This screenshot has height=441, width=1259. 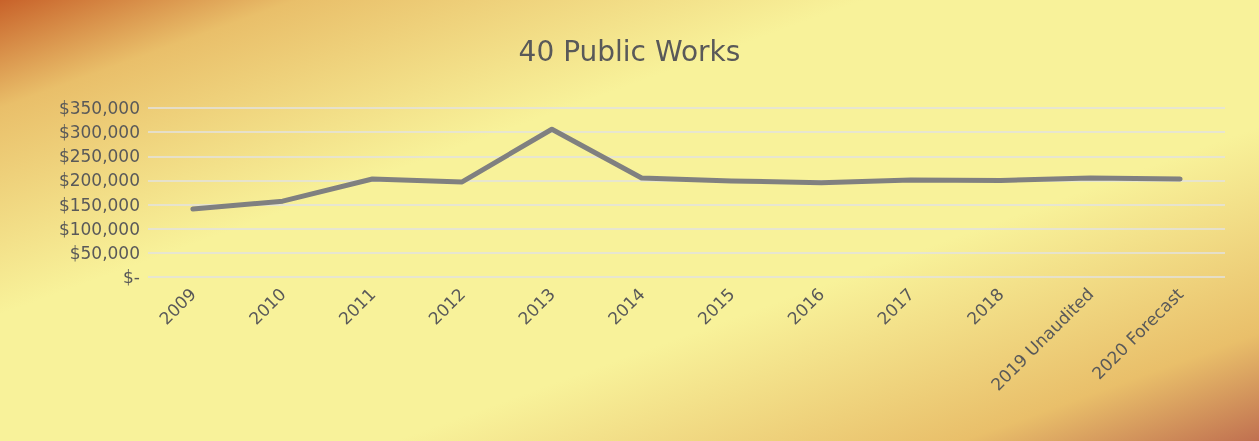 What do you see at coordinates (131, 277) in the screenshot?
I see `y-tick-label: $-` at bounding box center [131, 277].